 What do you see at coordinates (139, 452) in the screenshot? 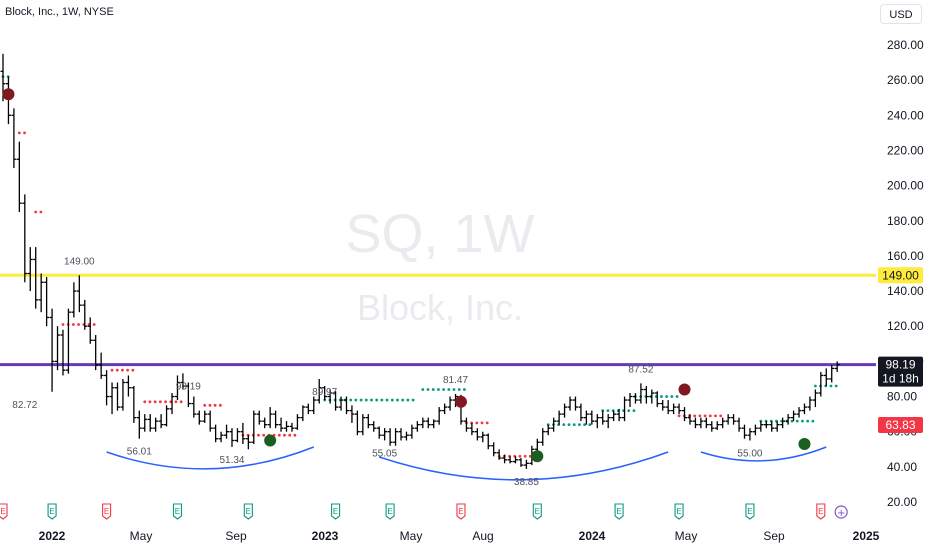
I see `price-annotation: 56.01` at bounding box center [139, 452].